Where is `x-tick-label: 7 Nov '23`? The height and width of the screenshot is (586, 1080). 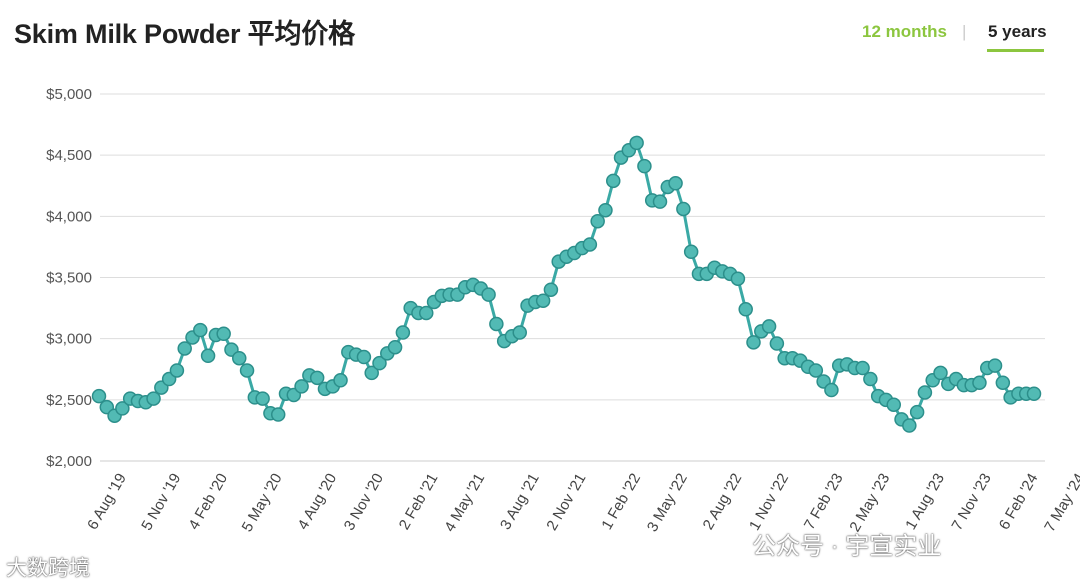
x-tick-label: 7 Nov '23 is located at coordinates (972, 502).